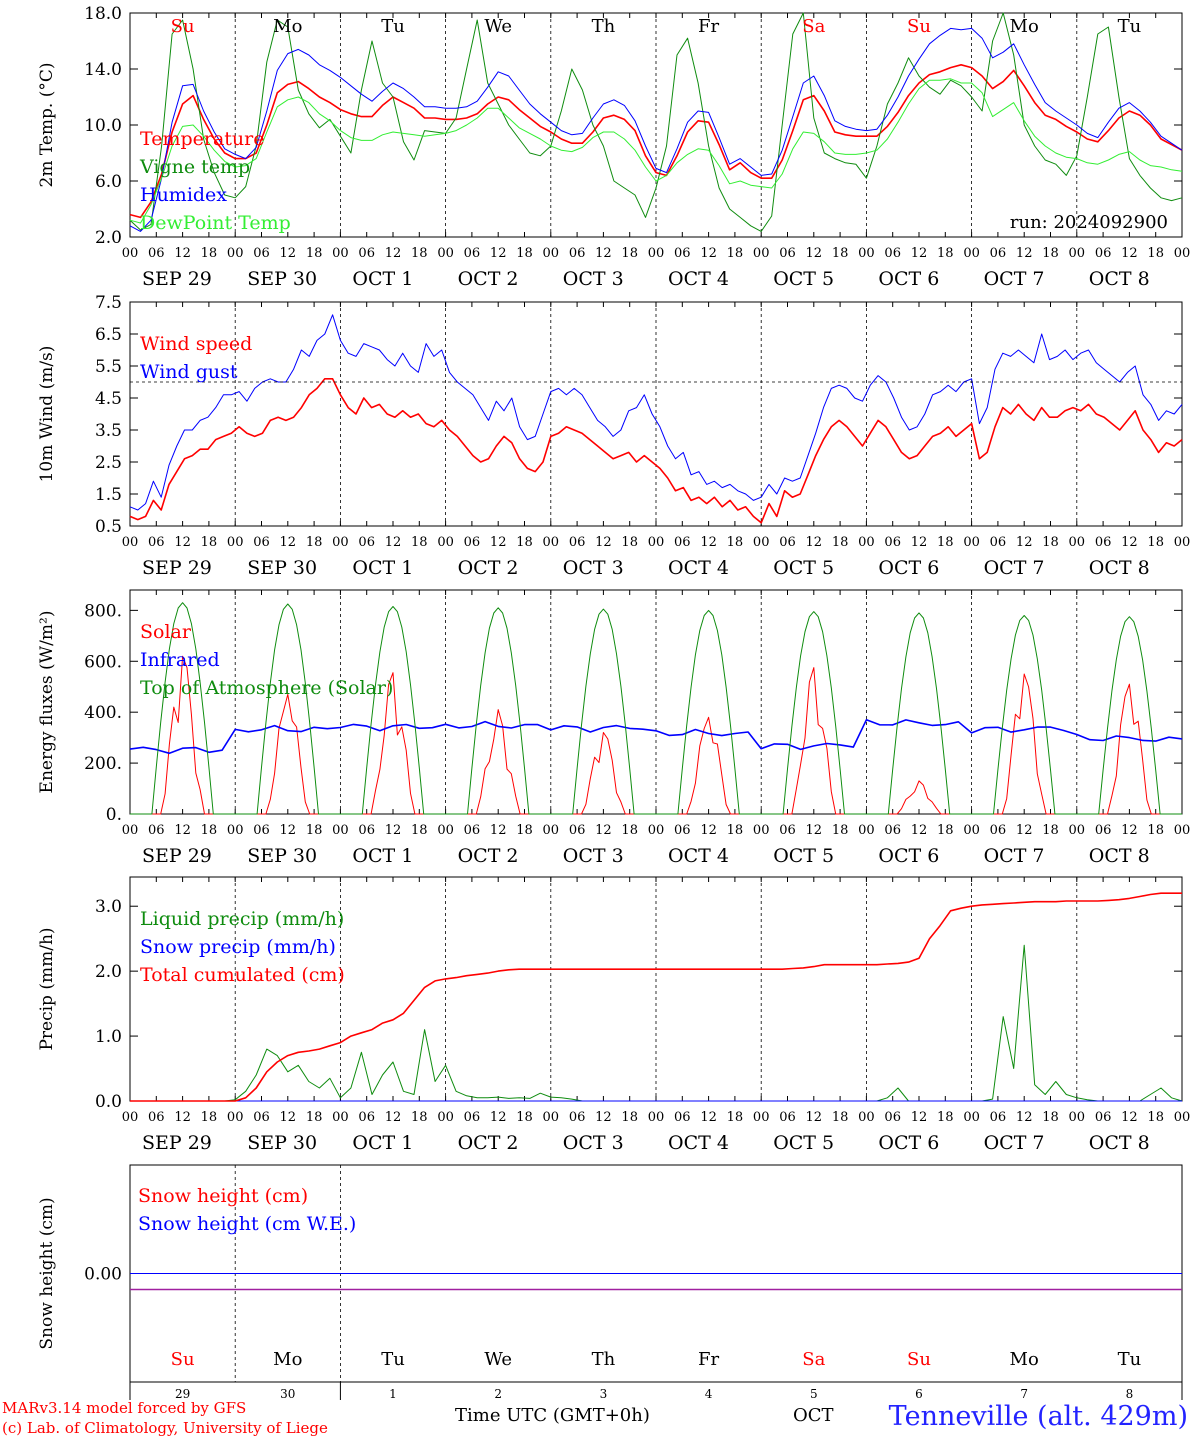 The height and width of the screenshot is (1440, 1194). I want to click on wind-series-line, so click(656, 412).